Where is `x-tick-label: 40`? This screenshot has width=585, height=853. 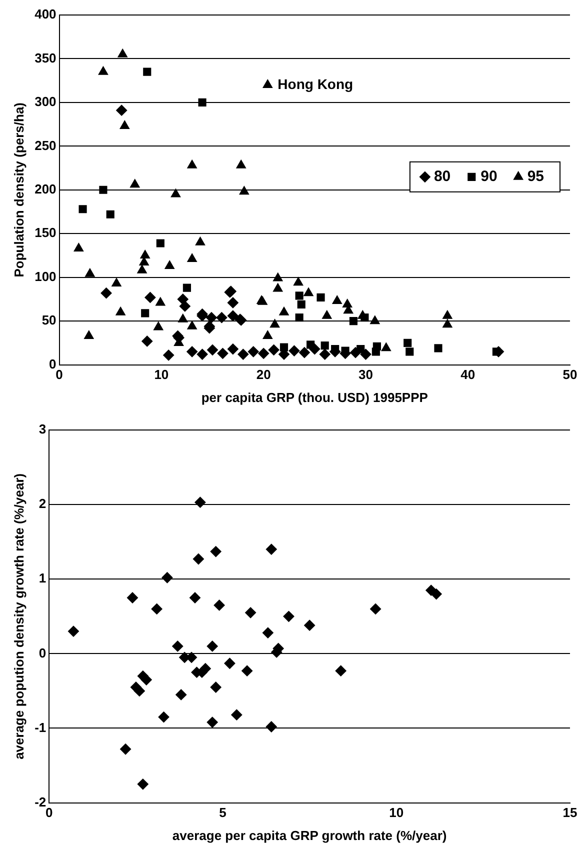
x-tick-label: 40 is located at coordinates (468, 374).